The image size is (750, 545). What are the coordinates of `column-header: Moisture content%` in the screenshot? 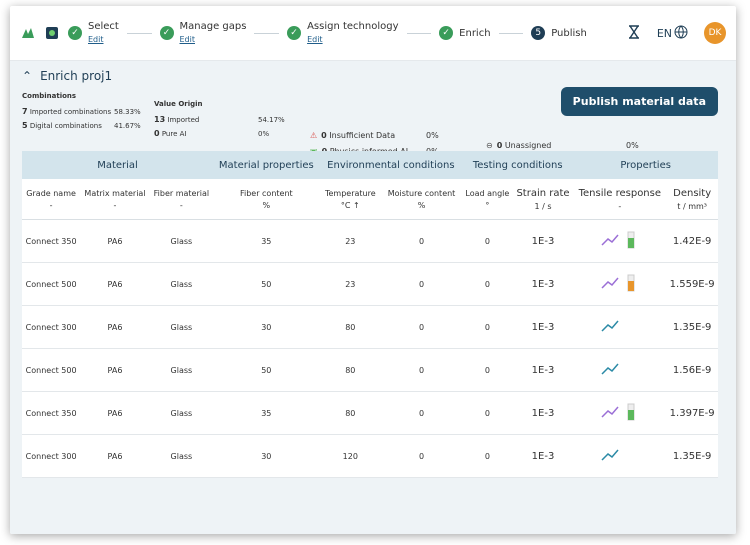 It's located at (421, 199).